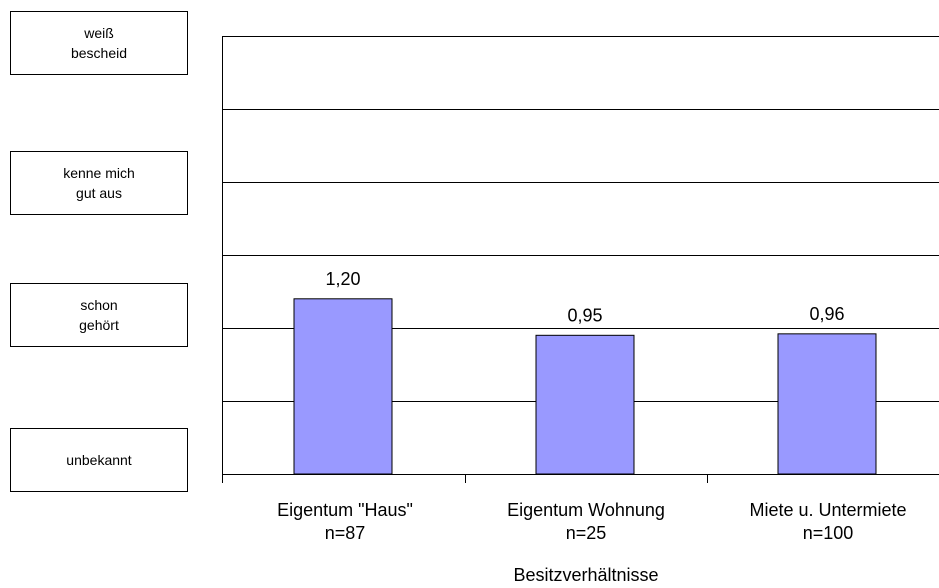 The height and width of the screenshot is (588, 939). Describe the element at coordinates (826, 314) in the screenshot. I see `bar-value-label: 0,96` at that location.